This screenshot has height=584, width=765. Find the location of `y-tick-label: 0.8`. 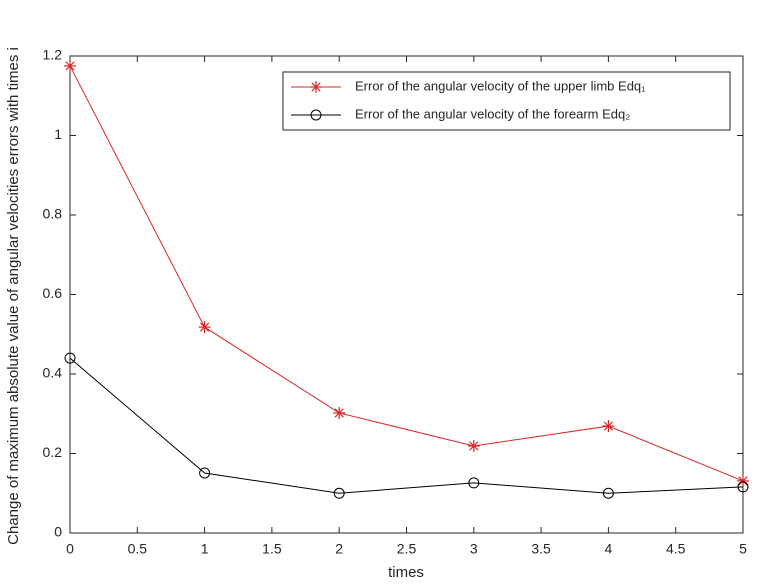

y-tick-label: 0.8 is located at coordinates (53, 214).